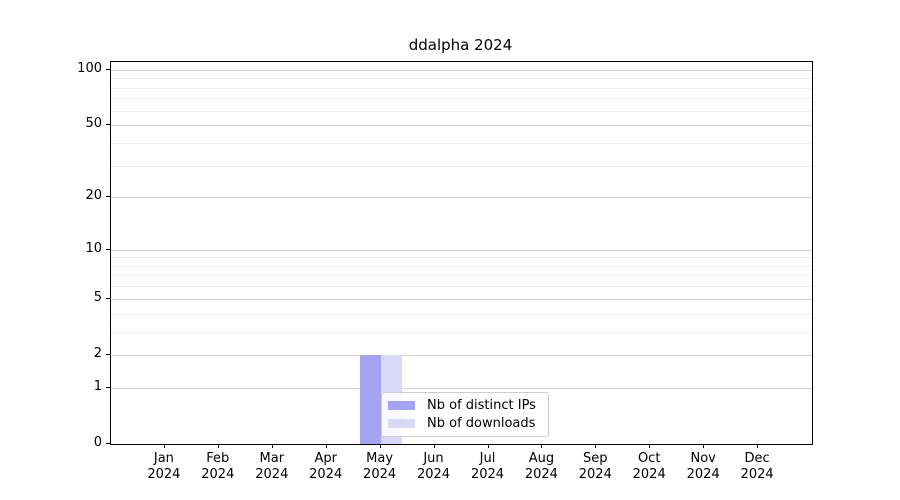 The height and width of the screenshot is (500, 900). I want to click on legend: Nb of distinct IPs Nb of downloads, so click(465, 414).